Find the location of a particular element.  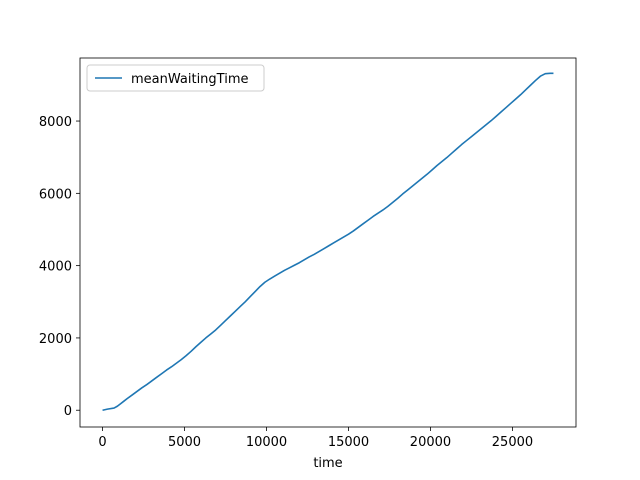

y-tick-label: 6000 is located at coordinates (55, 194).